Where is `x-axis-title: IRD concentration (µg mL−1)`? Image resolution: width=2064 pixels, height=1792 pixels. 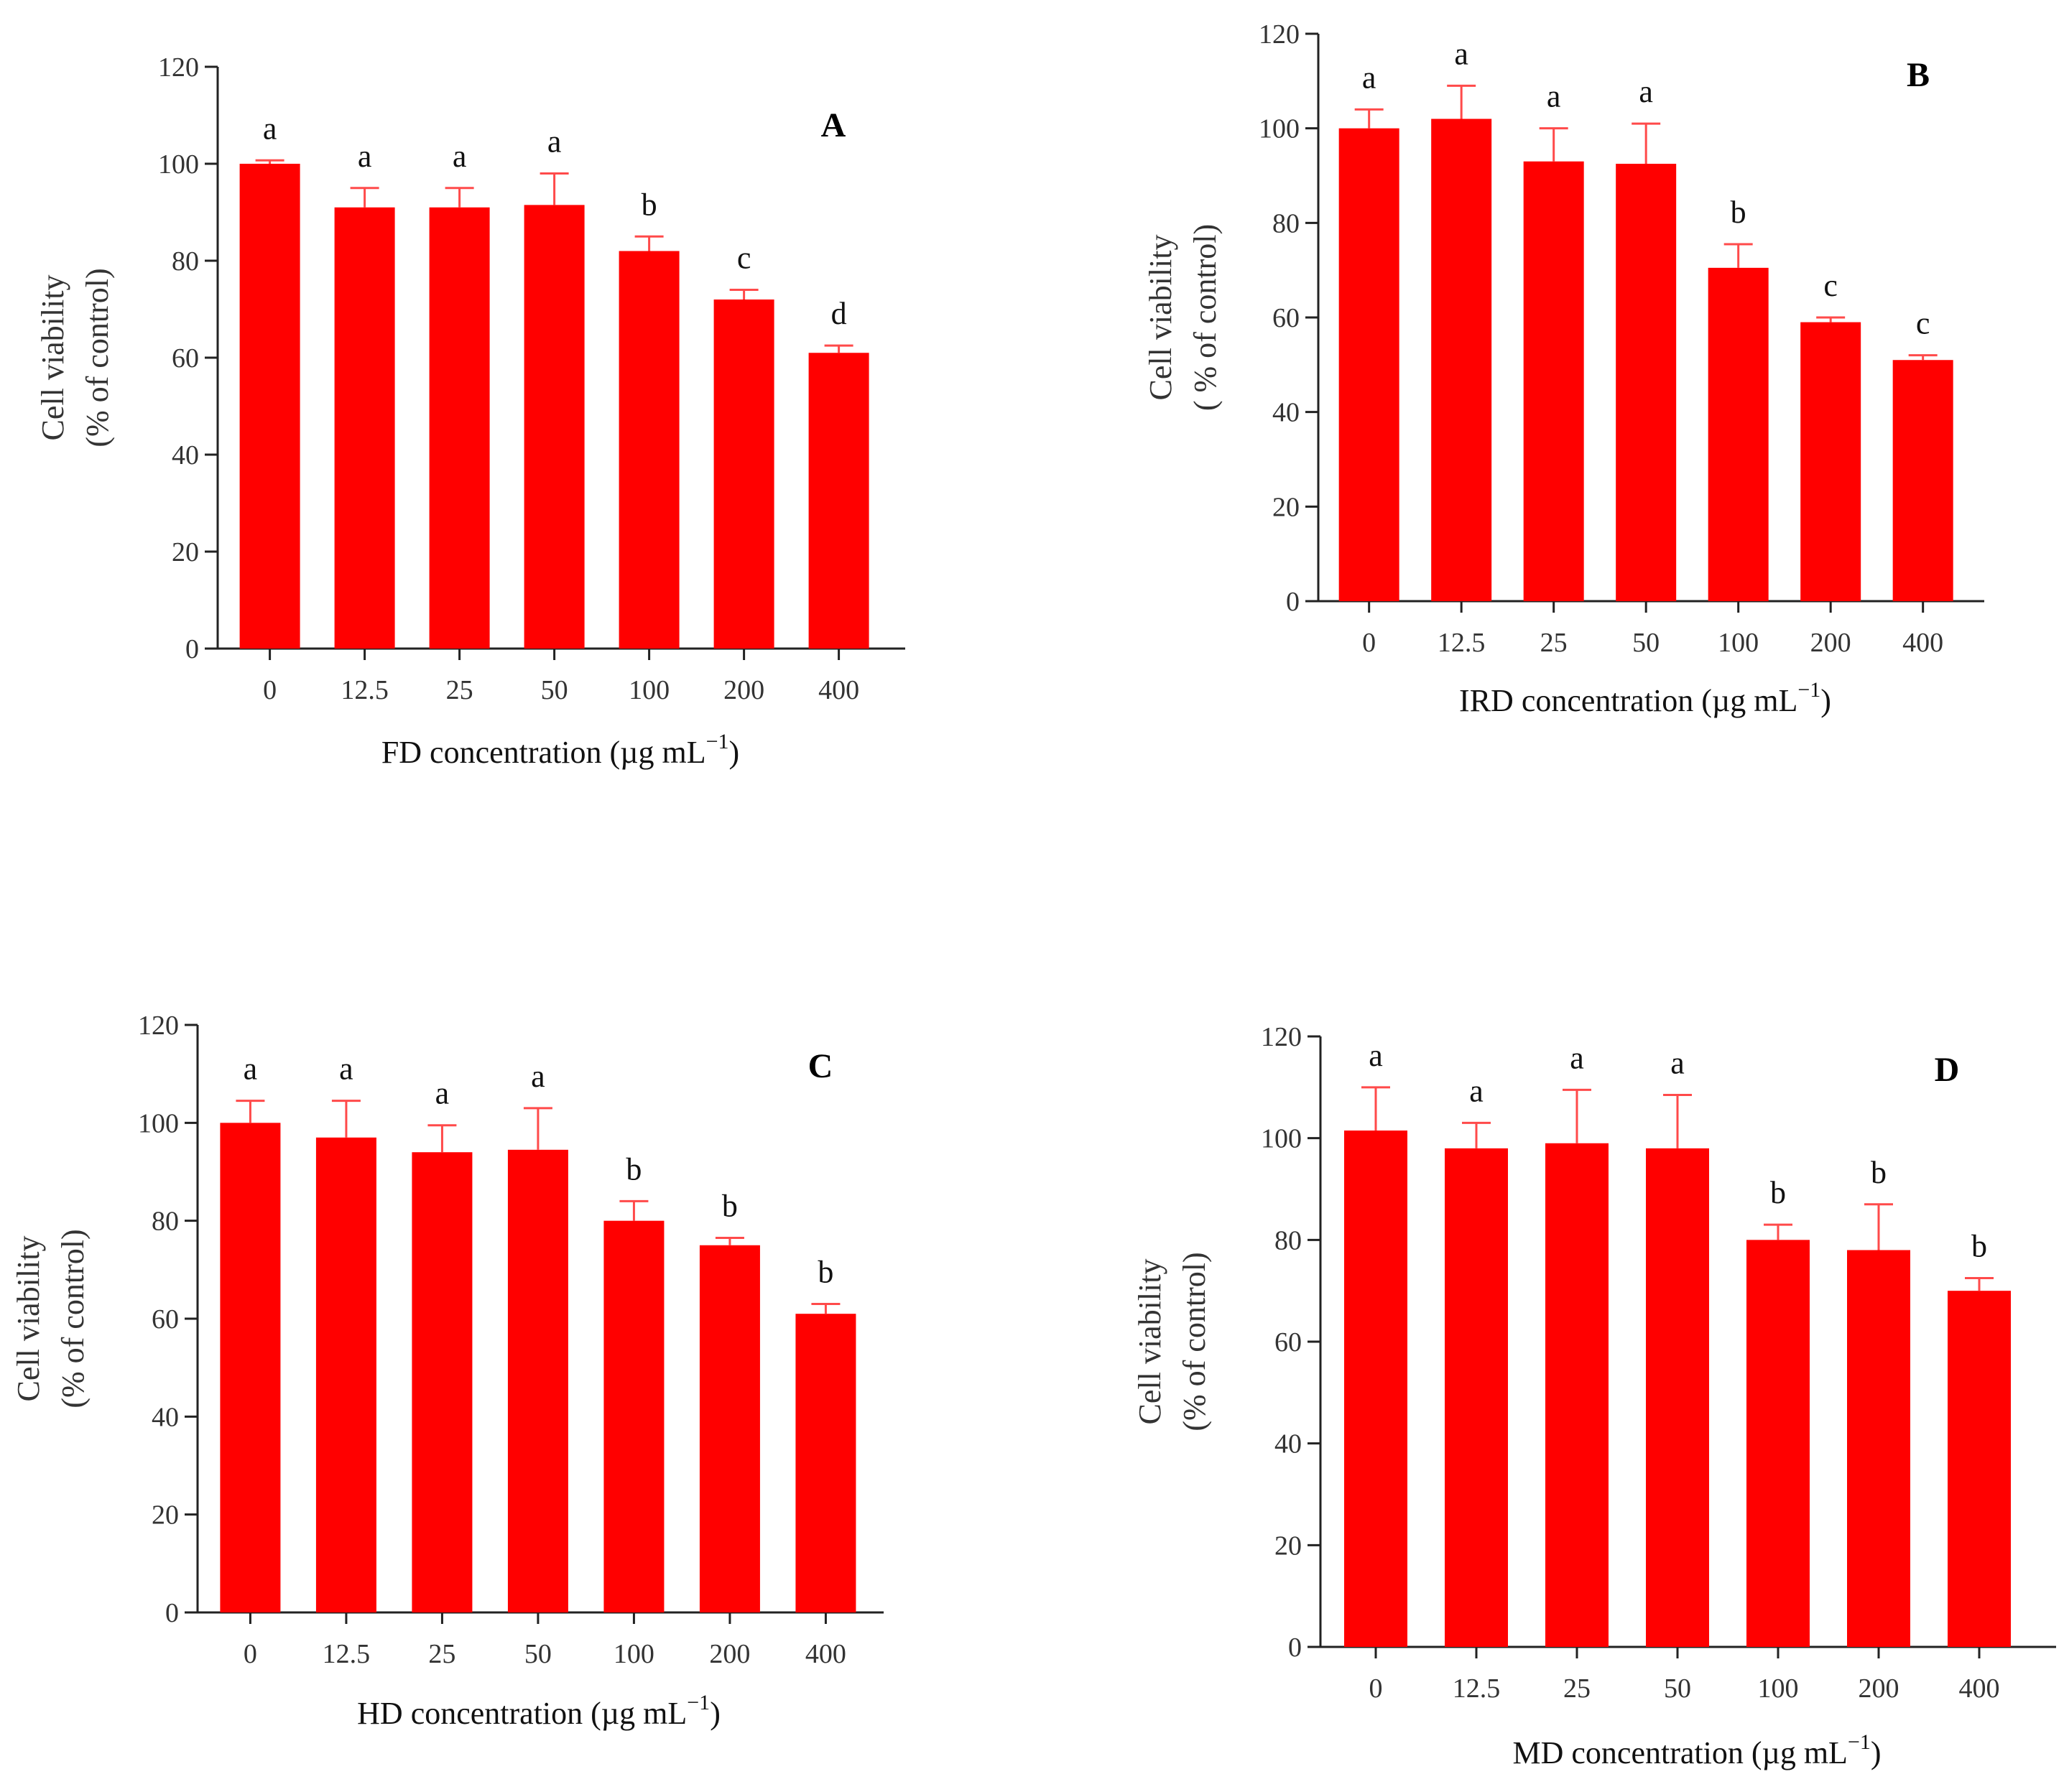
x-axis-title: IRD concentration (µg mL−1) is located at coordinates (1645, 698).